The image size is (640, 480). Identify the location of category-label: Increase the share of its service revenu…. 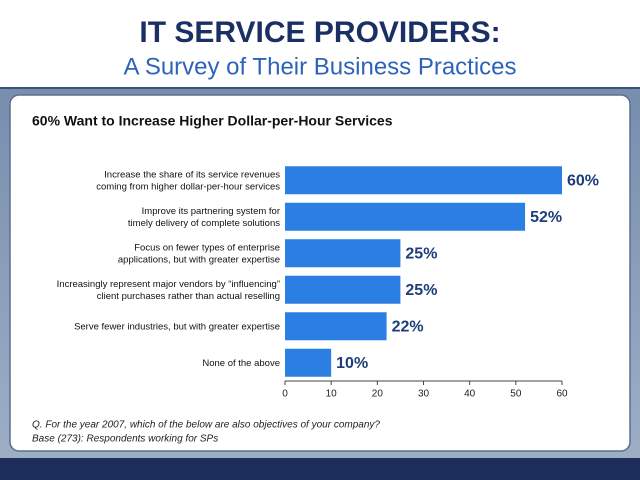
(188, 180).